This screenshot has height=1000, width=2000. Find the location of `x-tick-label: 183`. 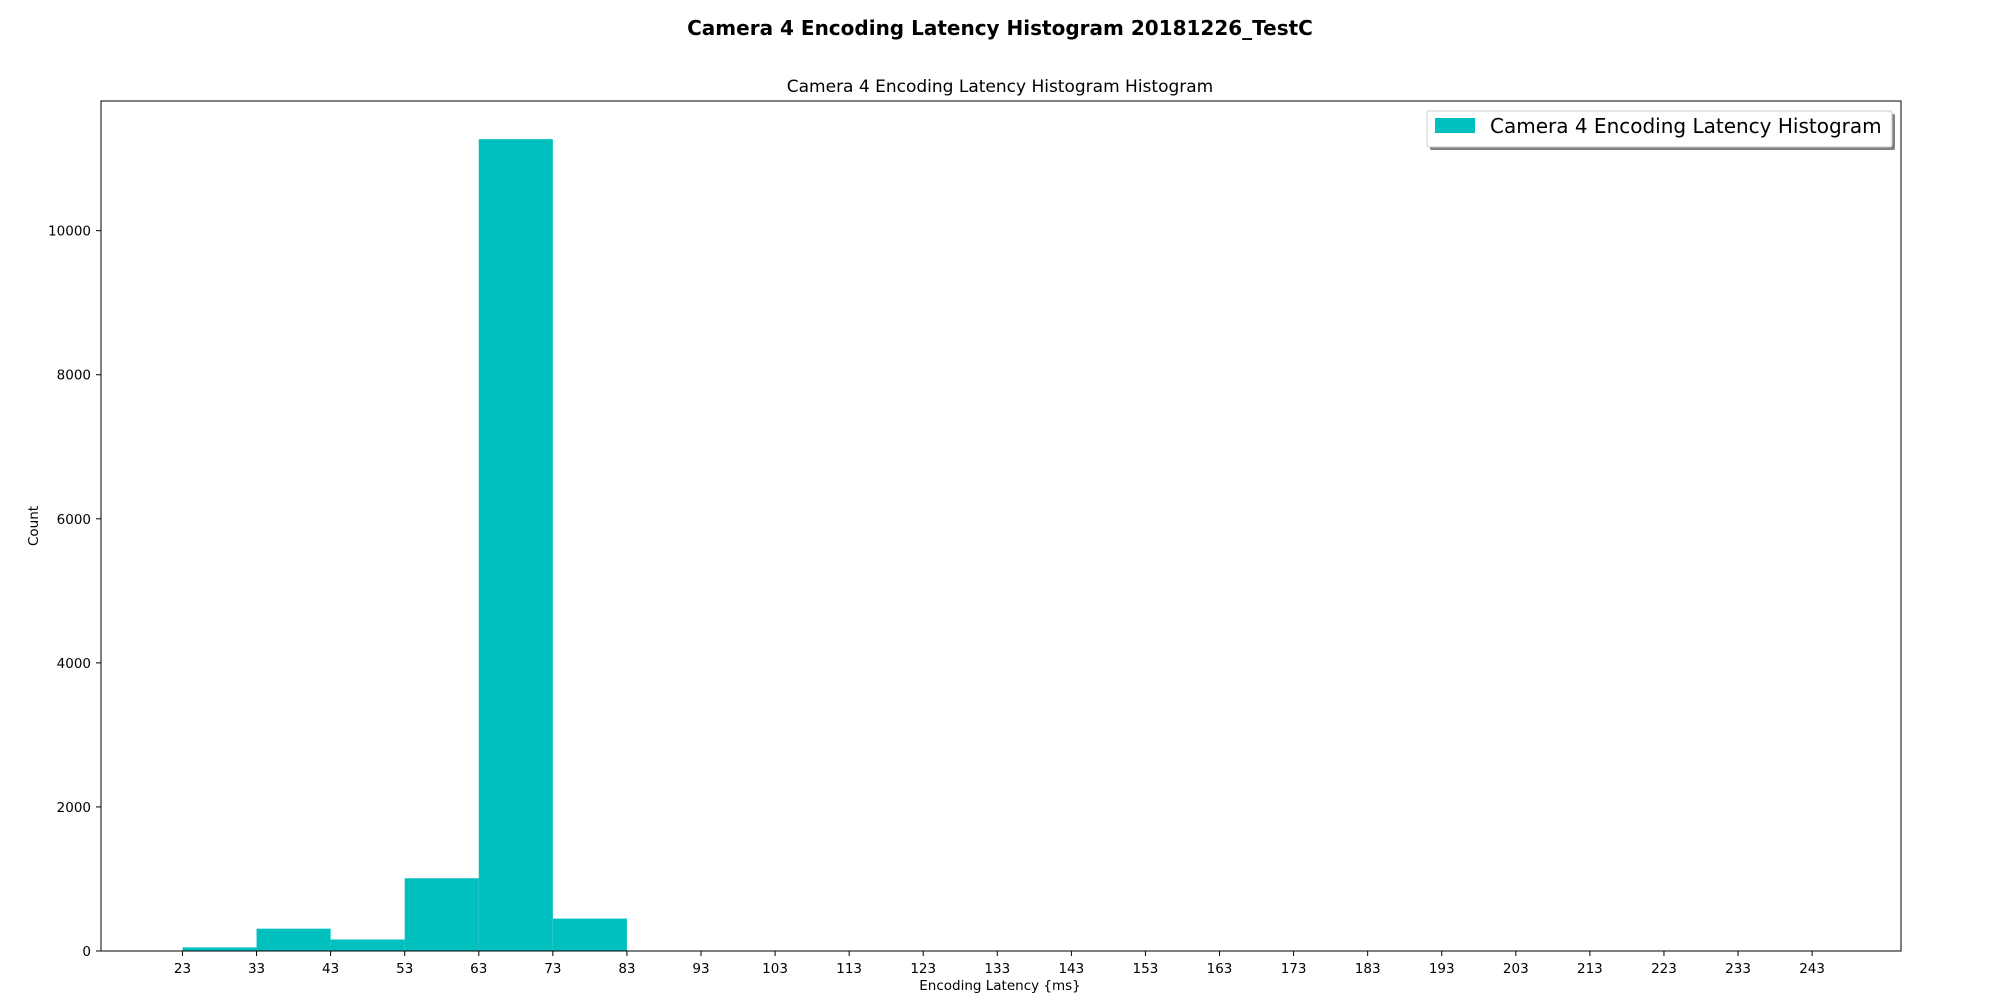

x-tick-label: 183 is located at coordinates (1368, 969).